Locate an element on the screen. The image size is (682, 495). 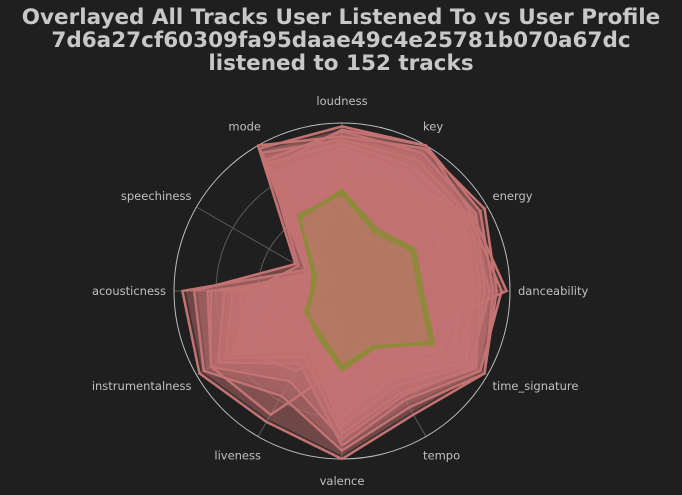
axis-label-tempo: tempo is located at coordinates (441, 456).